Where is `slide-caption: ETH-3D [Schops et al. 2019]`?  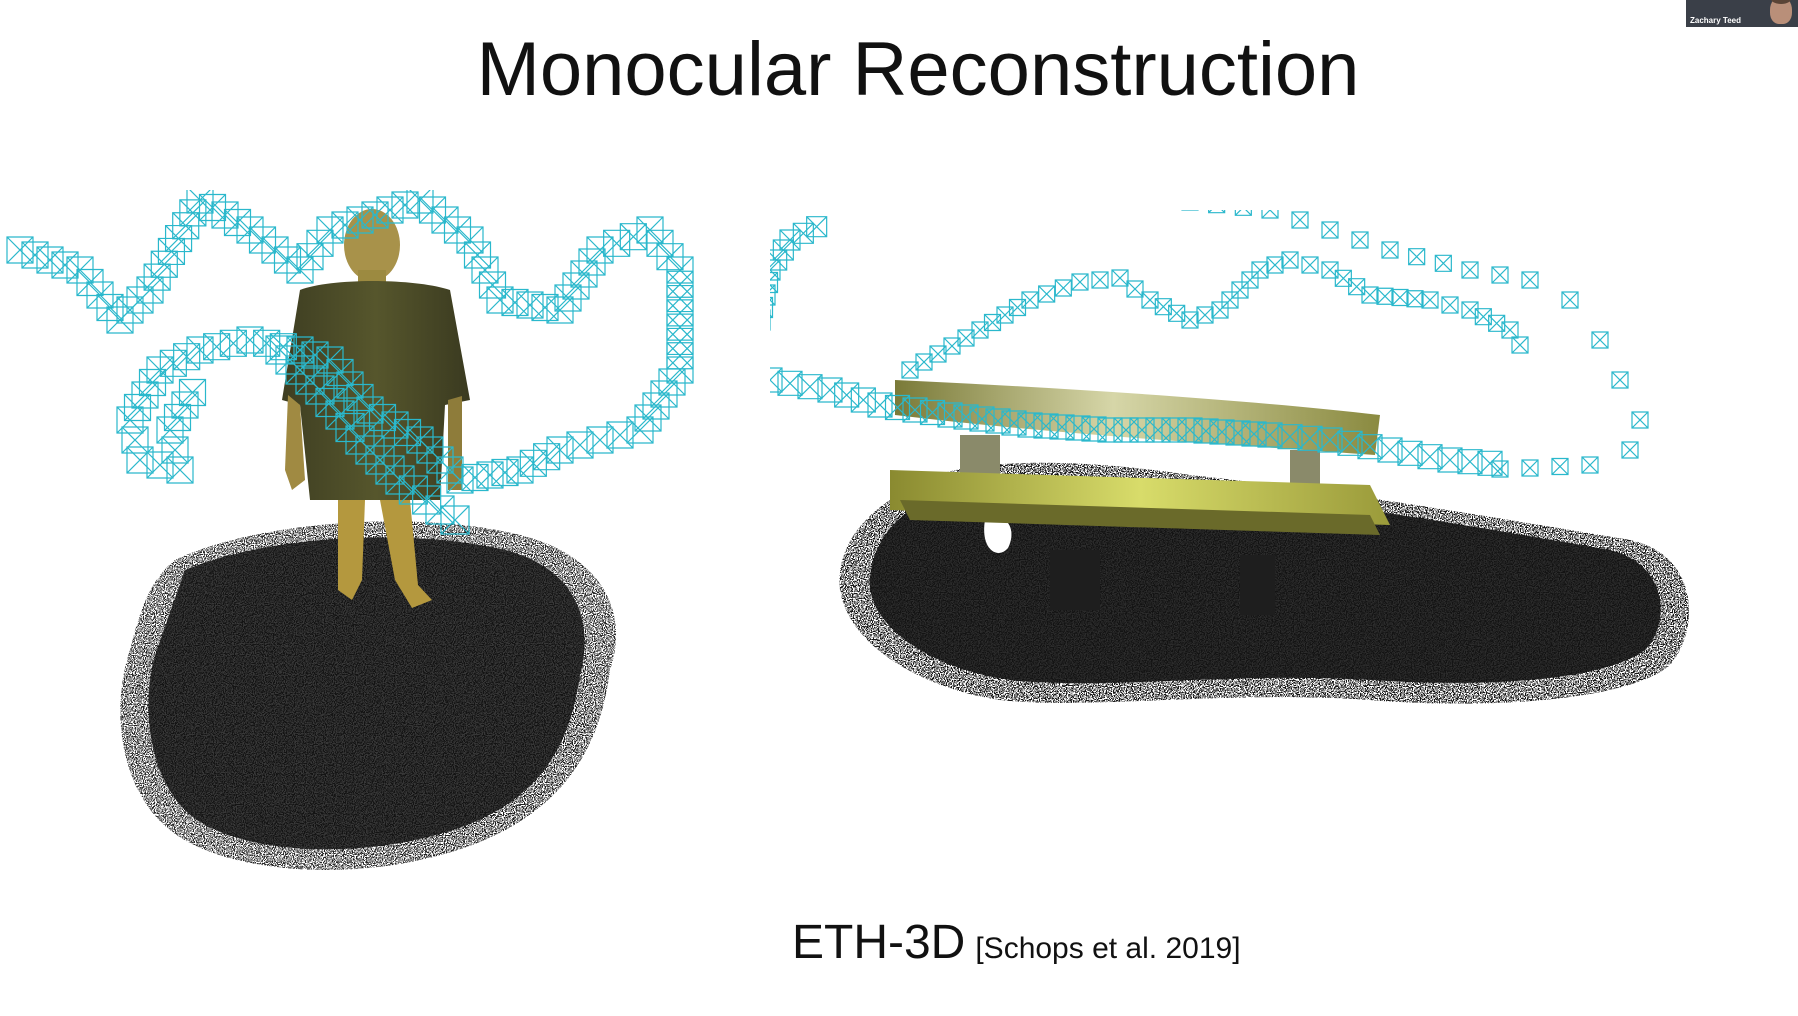
slide-caption: ETH-3D [Schops et al. 2019] is located at coordinates (1016, 942).